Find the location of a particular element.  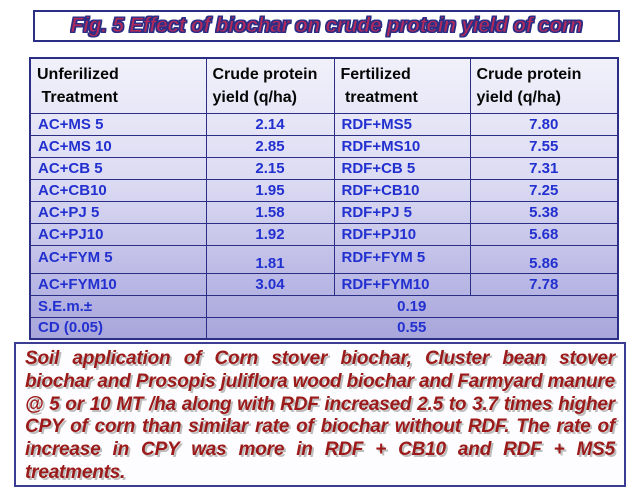

treatment-cell: RDF+MS10 is located at coordinates (402, 146).